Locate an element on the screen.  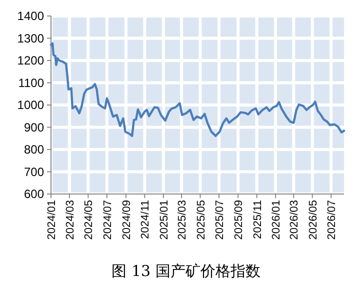
x-tick-label: 2026/07 is located at coordinates (332, 220).